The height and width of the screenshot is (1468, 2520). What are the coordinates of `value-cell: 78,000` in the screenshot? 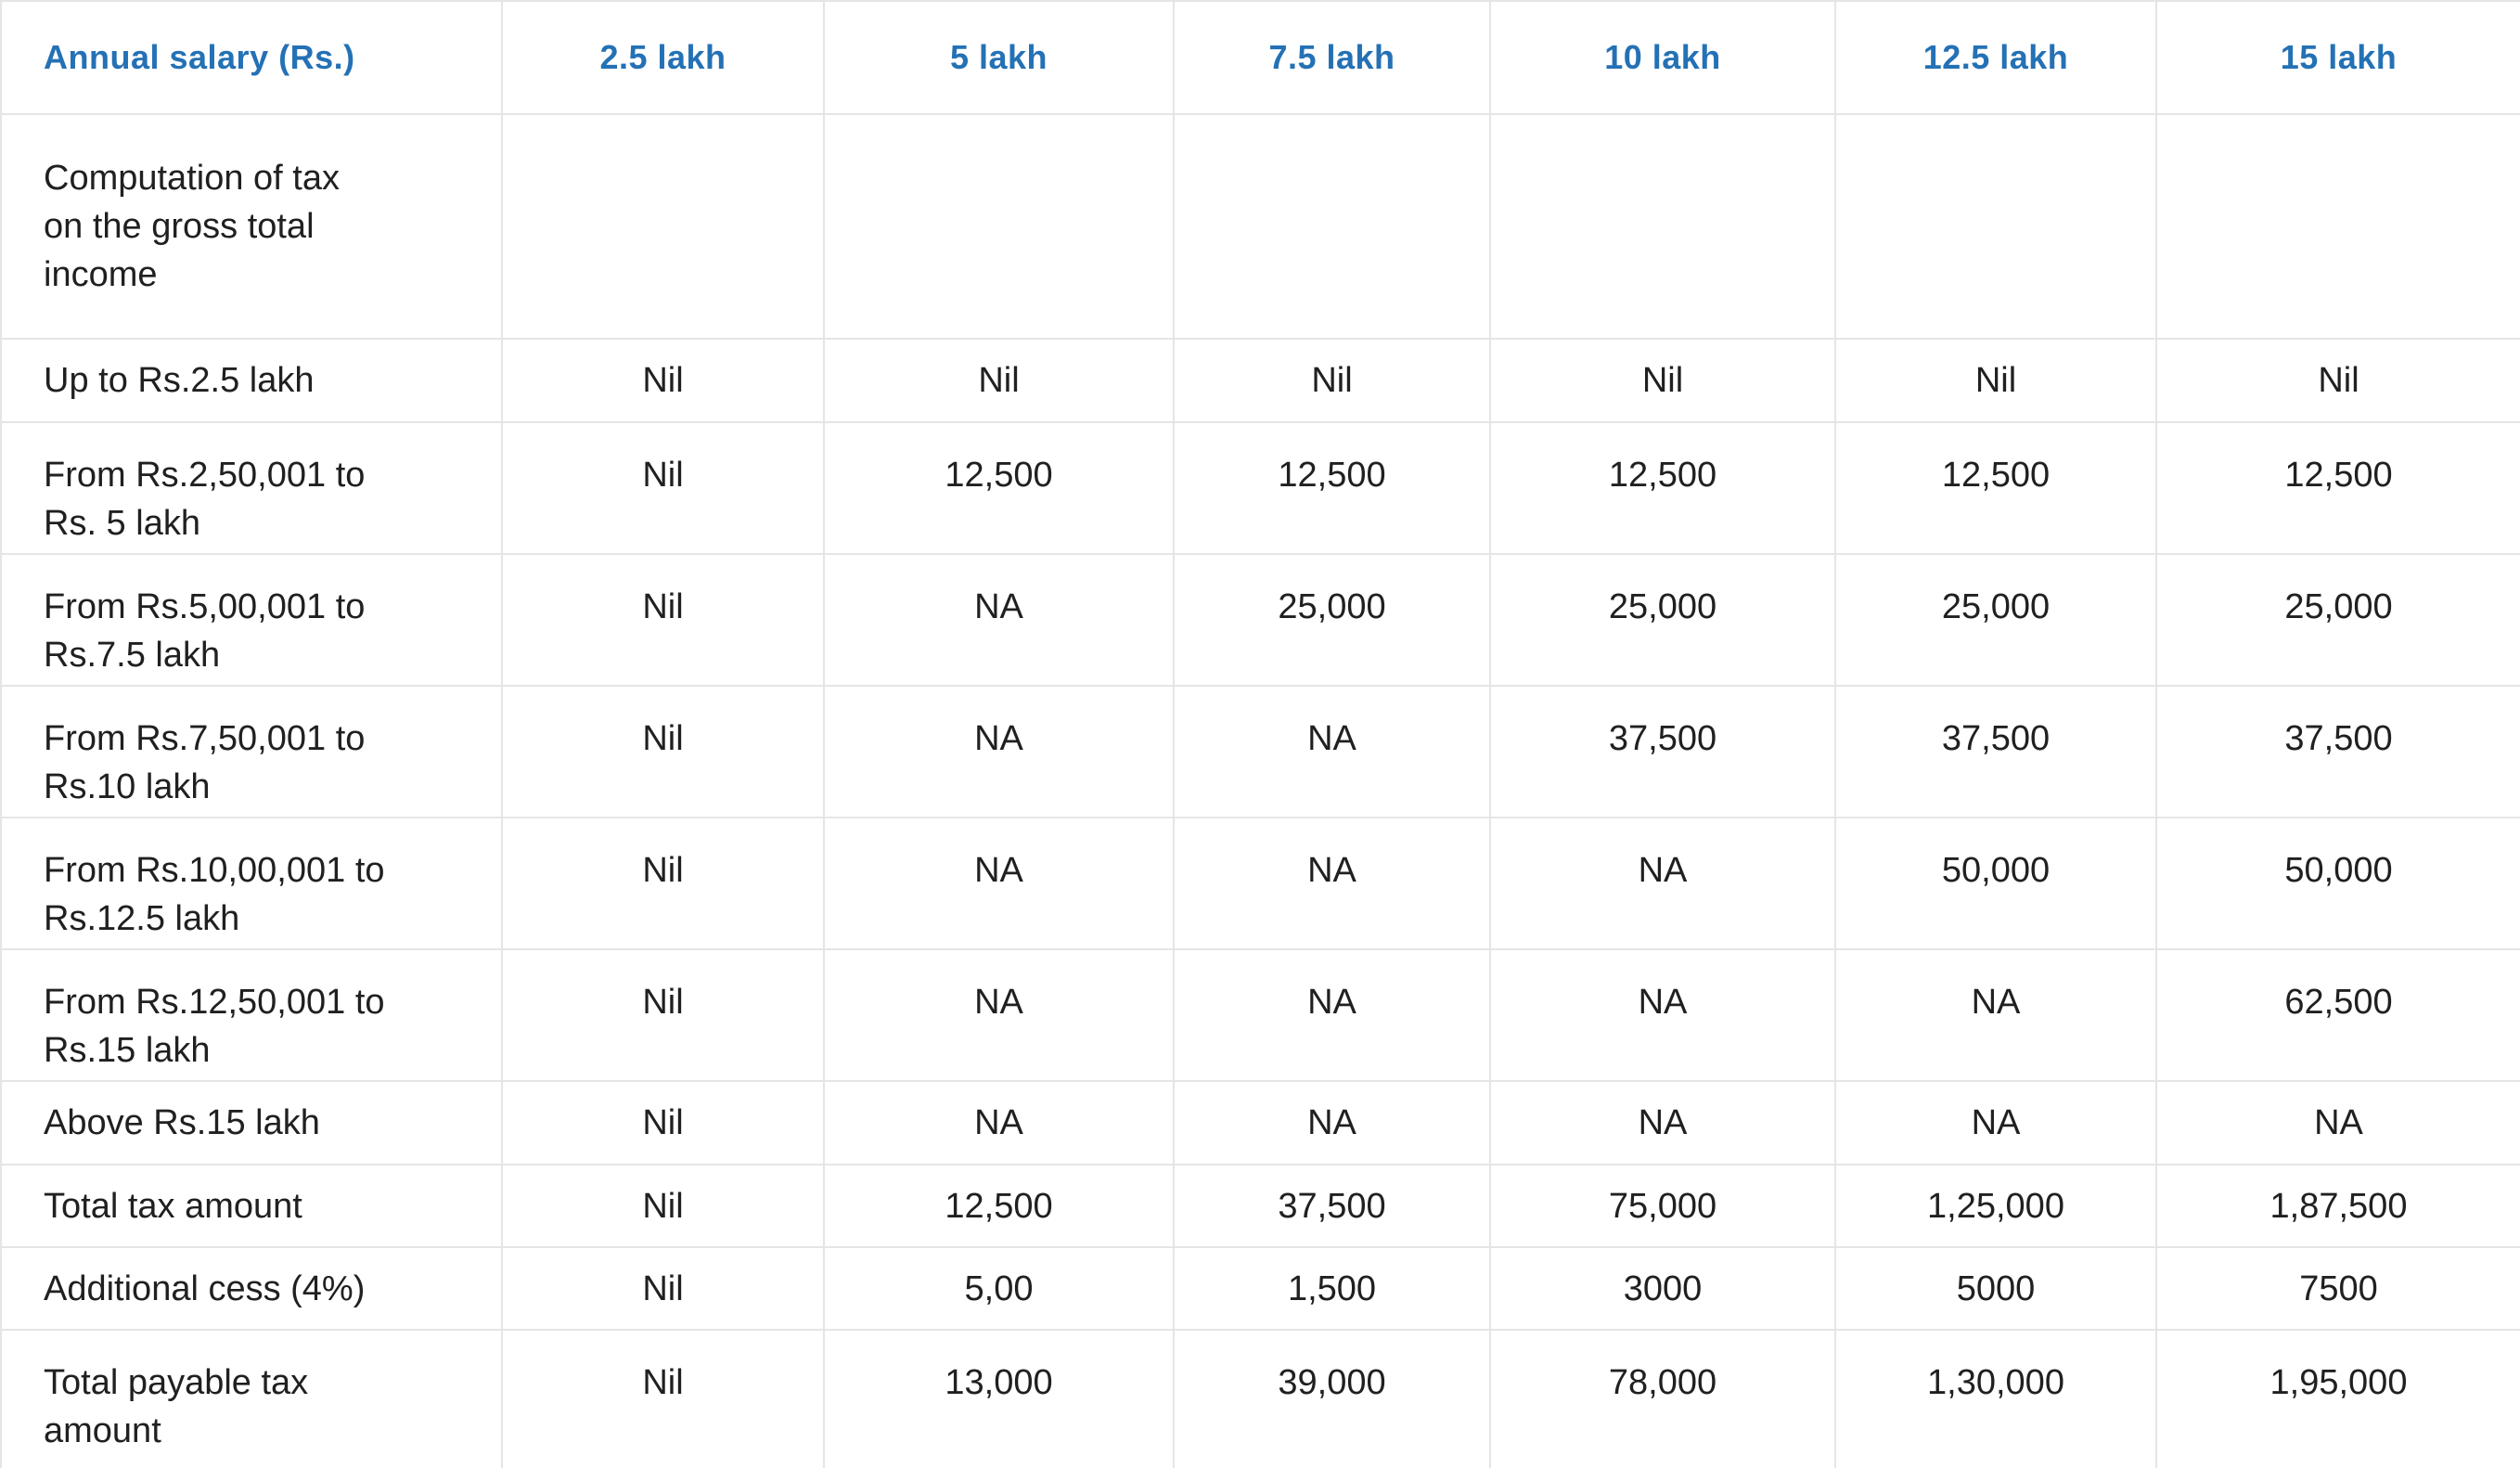 It's located at (1662, 1398).